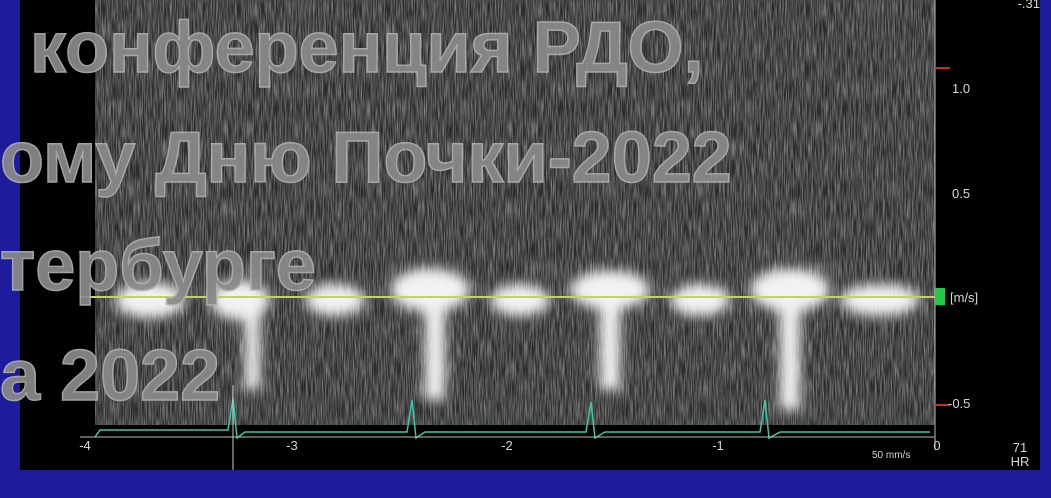  I want to click on watermark-line: конференция РДО,, so click(367, 48).